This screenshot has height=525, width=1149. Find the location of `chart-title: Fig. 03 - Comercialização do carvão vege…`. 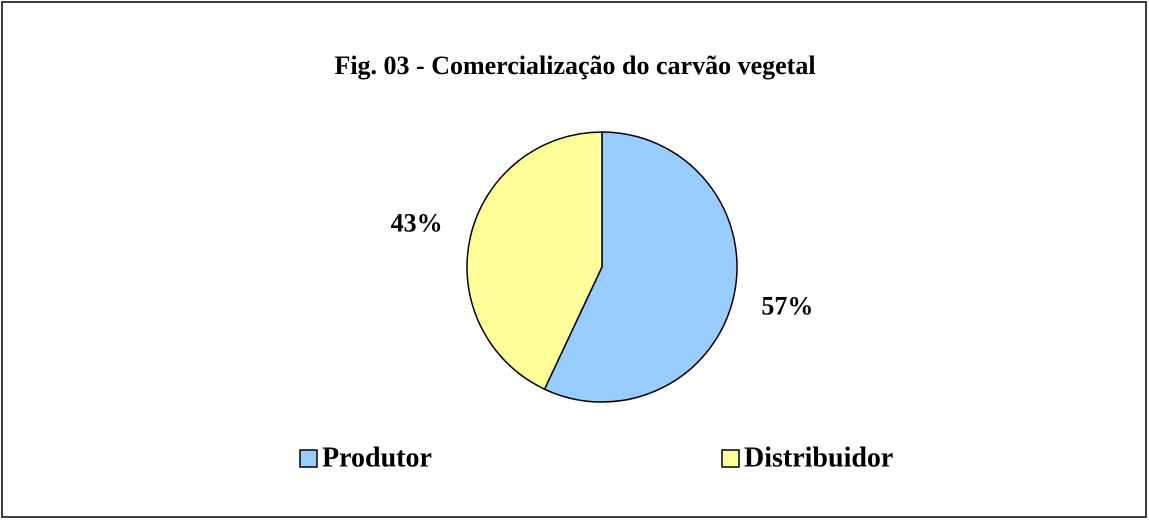

chart-title: Fig. 03 - Comercialização do carvão vege… is located at coordinates (574, 65).